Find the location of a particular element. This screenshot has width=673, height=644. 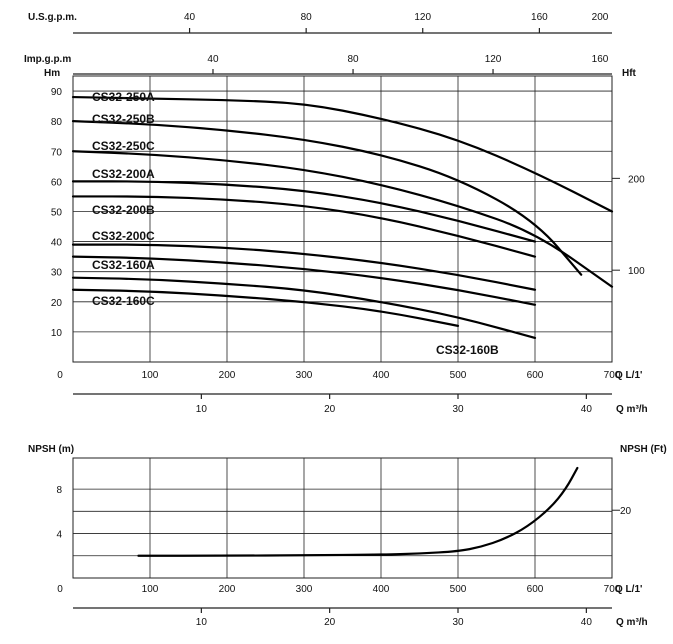

y-tick-label: 70 is located at coordinates (57, 152).